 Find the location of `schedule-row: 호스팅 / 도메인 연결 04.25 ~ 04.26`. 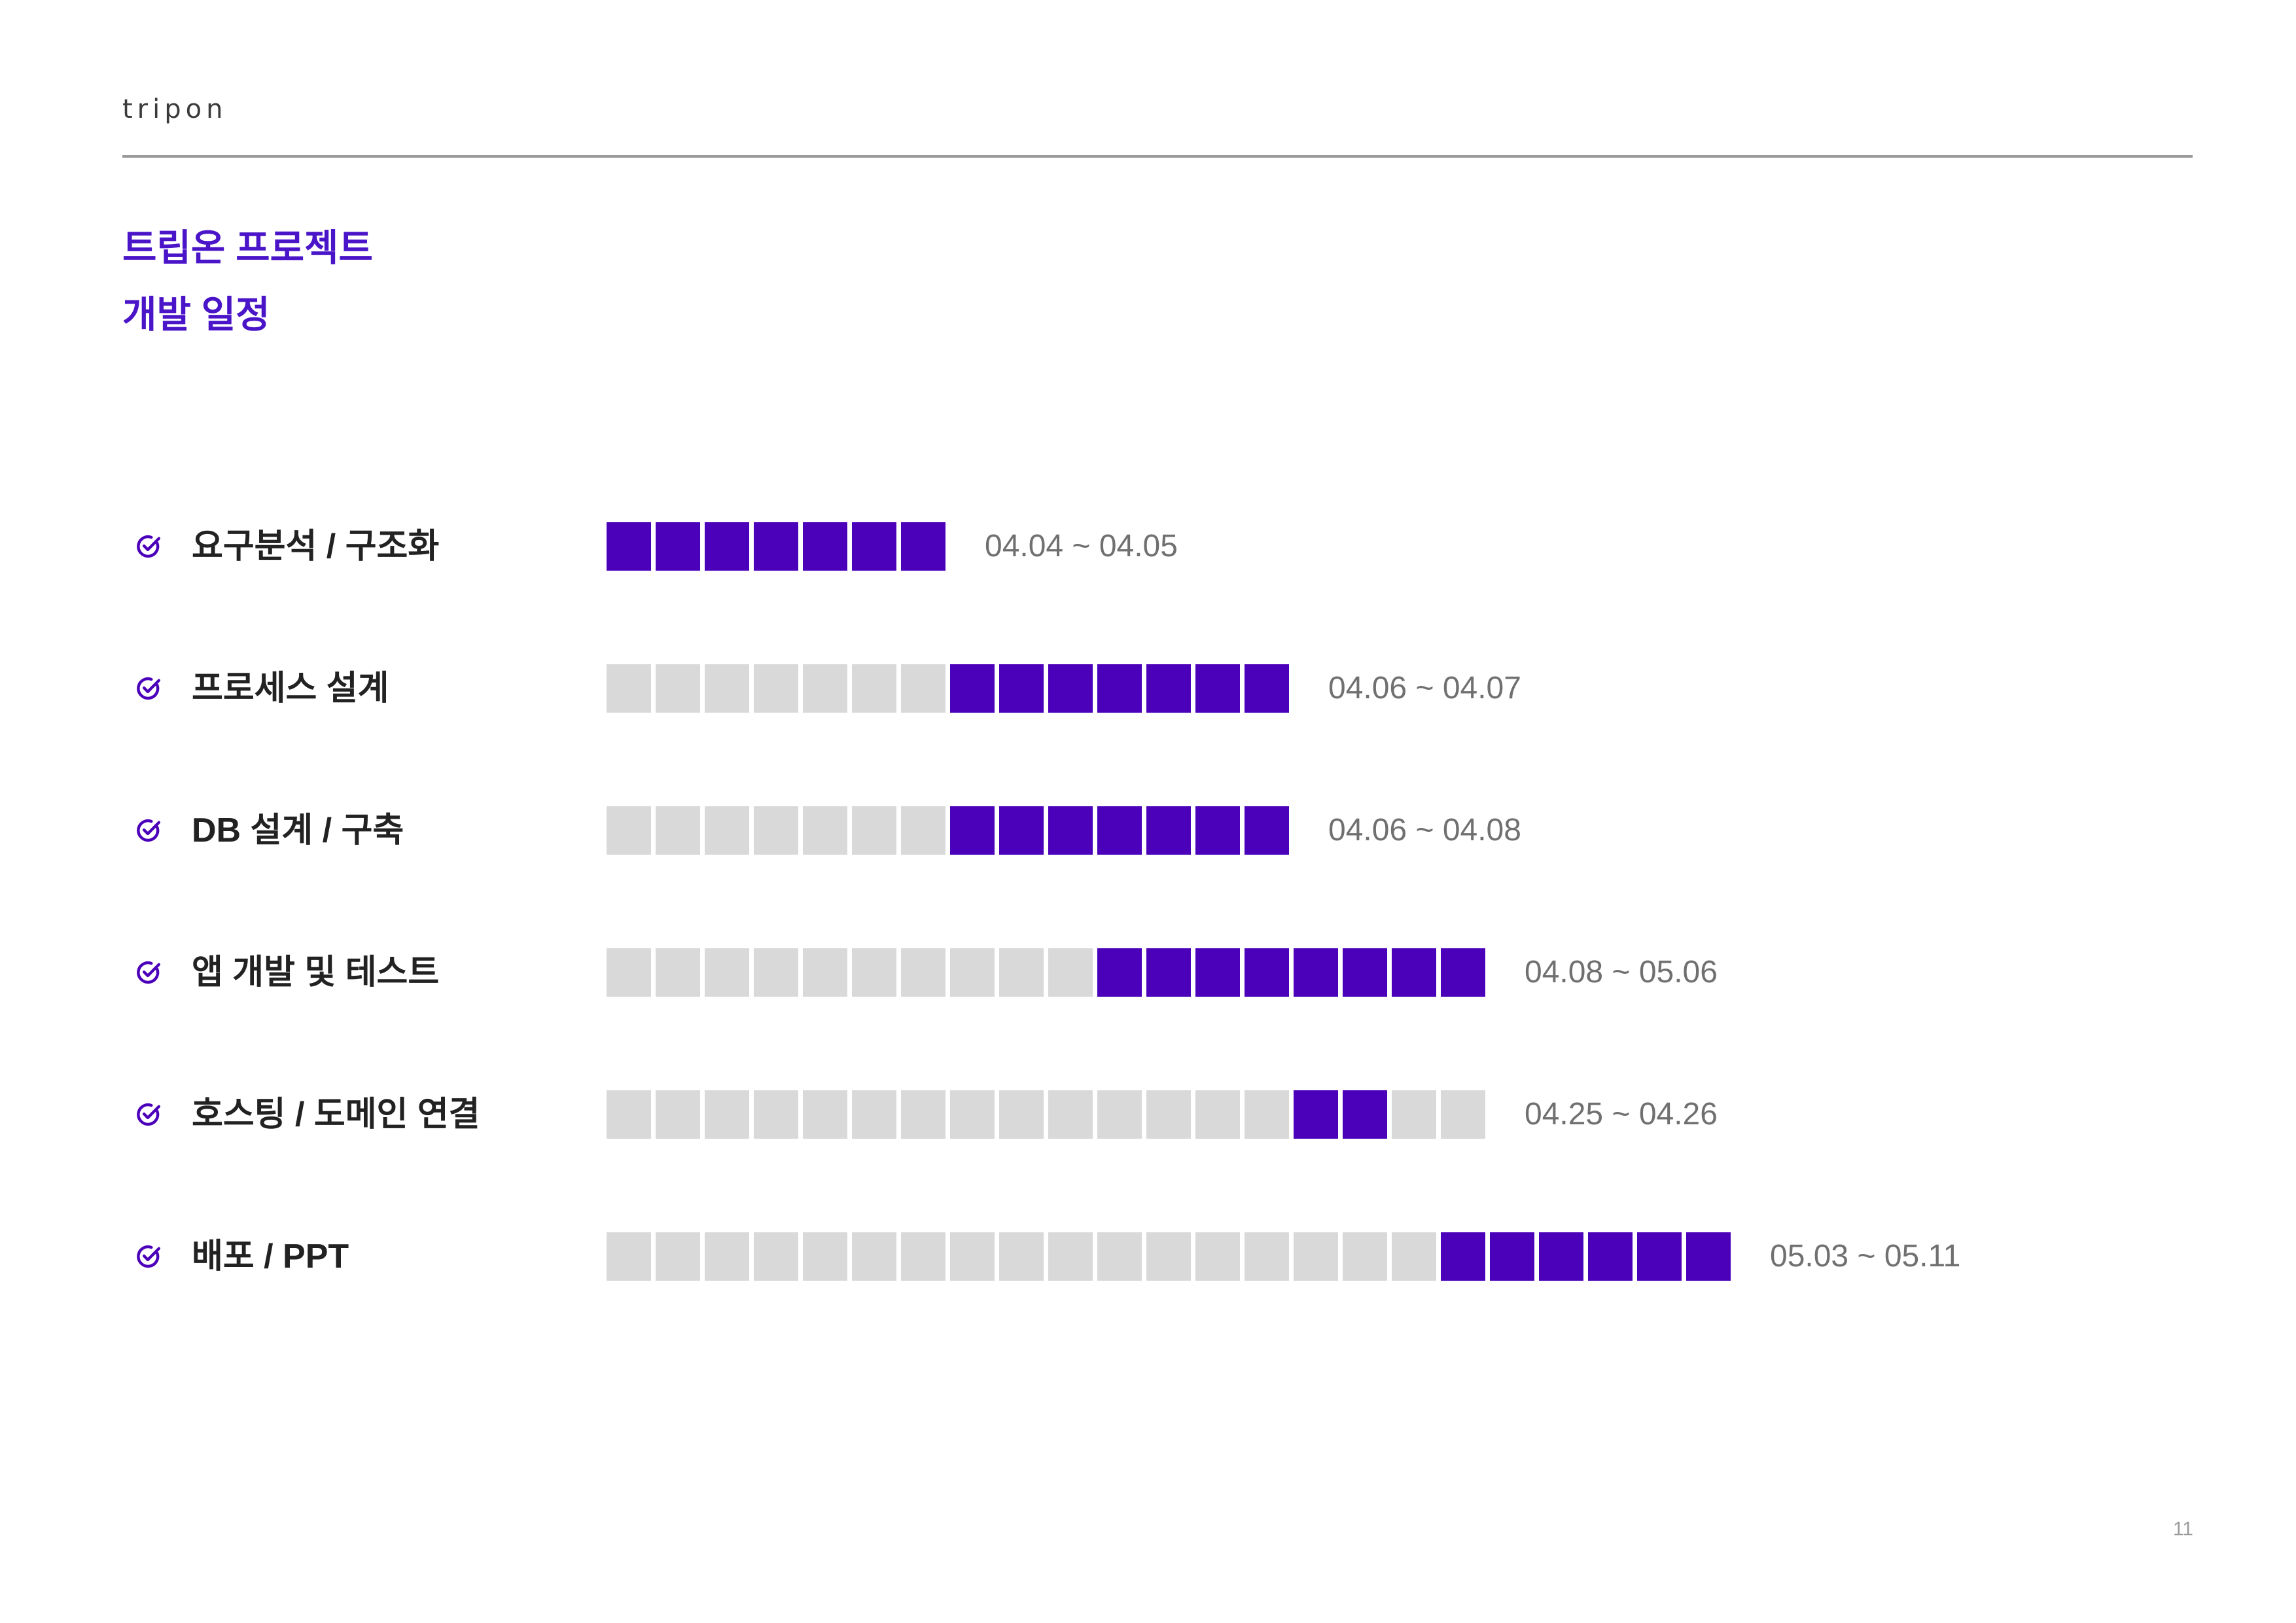

schedule-row: 호스팅 / 도메인 연결 04.25 ~ 04.26 is located at coordinates (1148, 1114).